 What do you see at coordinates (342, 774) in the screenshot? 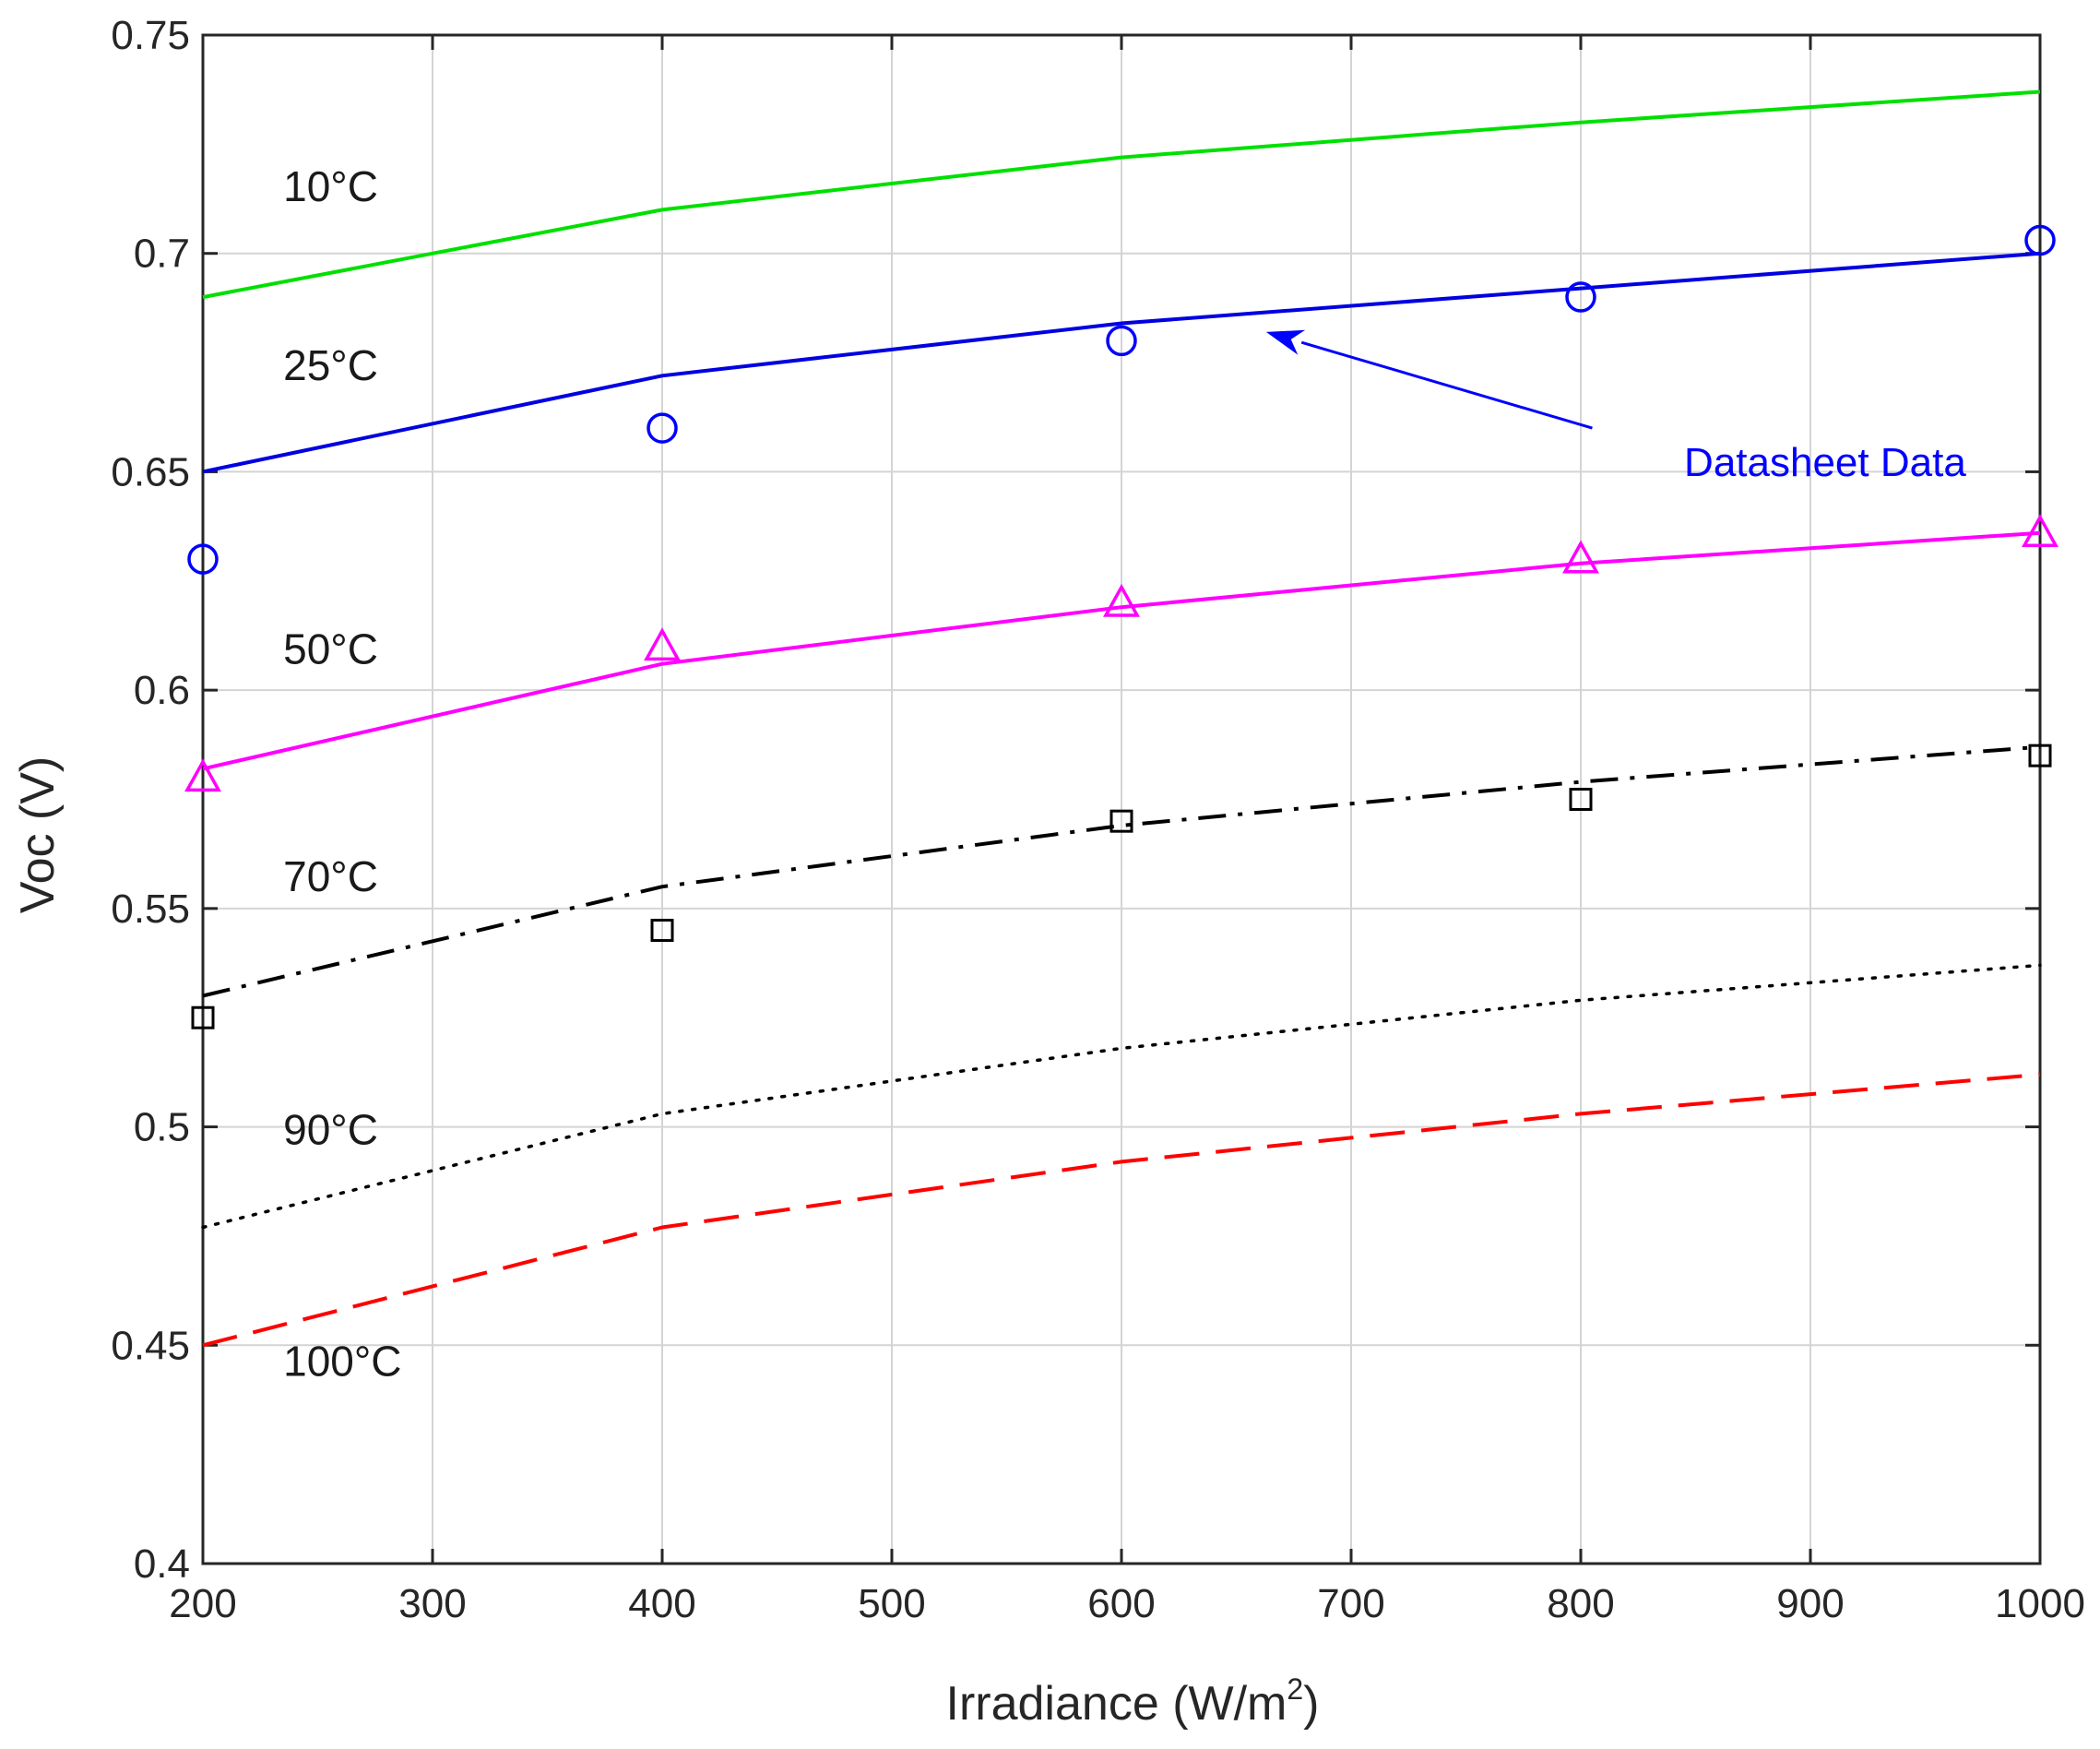
I see `labels-layer: 10°C 25°C 50°C 70°C 90°C 100°C` at bounding box center [342, 774].